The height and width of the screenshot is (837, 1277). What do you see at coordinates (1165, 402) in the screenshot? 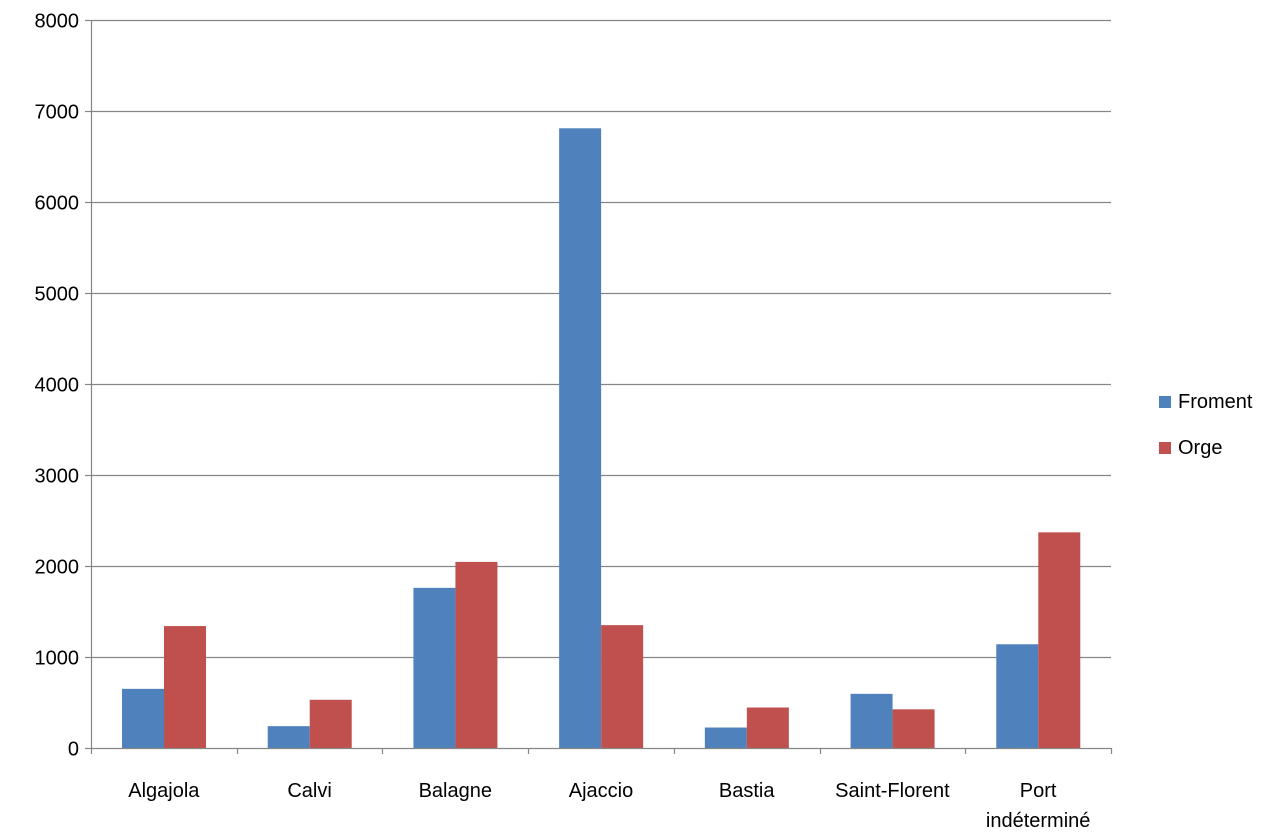
I see `legend-swatch-froment` at bounding box center [1165, 402].